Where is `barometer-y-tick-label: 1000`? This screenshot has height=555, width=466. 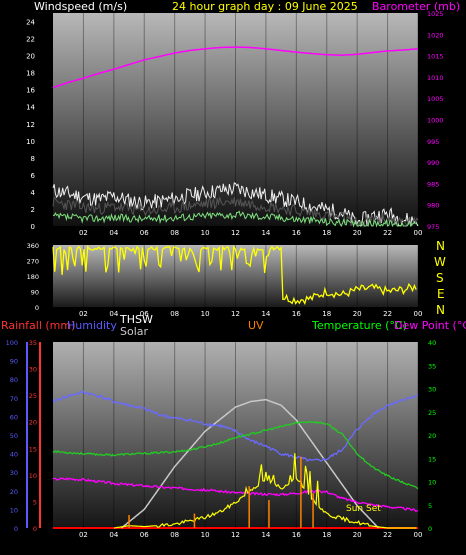 barometer-y-tick-label: 1000 is located at coordinates (435, 121).